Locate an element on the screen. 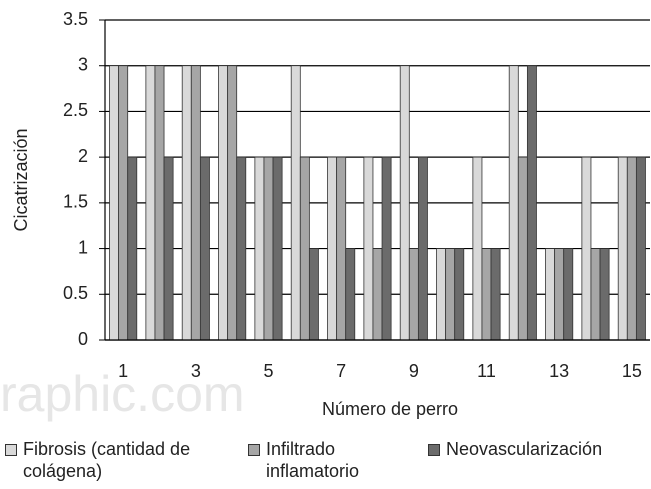  y-tick-label: 2.5 is located at coordinates (75, 110).